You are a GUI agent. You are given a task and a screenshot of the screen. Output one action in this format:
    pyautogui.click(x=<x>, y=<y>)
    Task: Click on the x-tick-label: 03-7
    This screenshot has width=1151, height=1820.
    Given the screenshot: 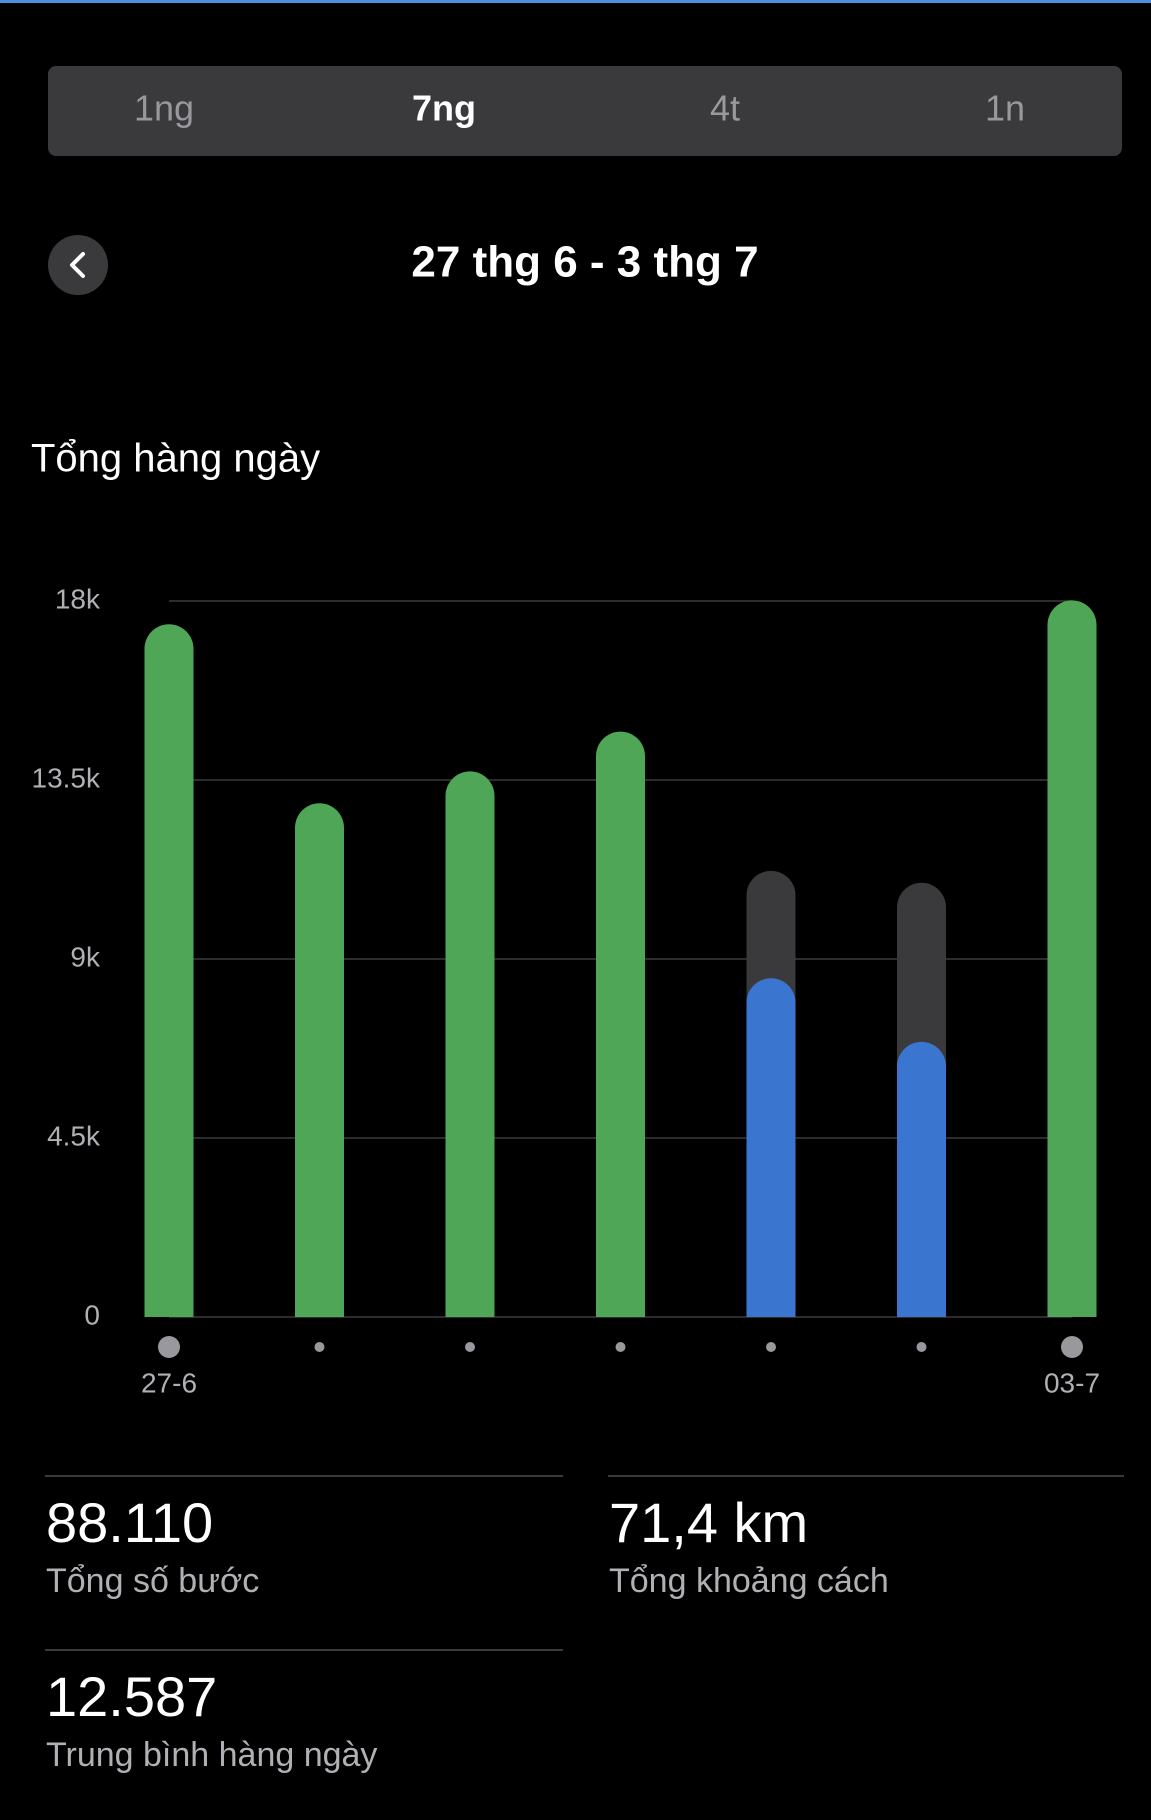 What is the action you would take?
    pyautogui.click(x=1072, y=1382)
    